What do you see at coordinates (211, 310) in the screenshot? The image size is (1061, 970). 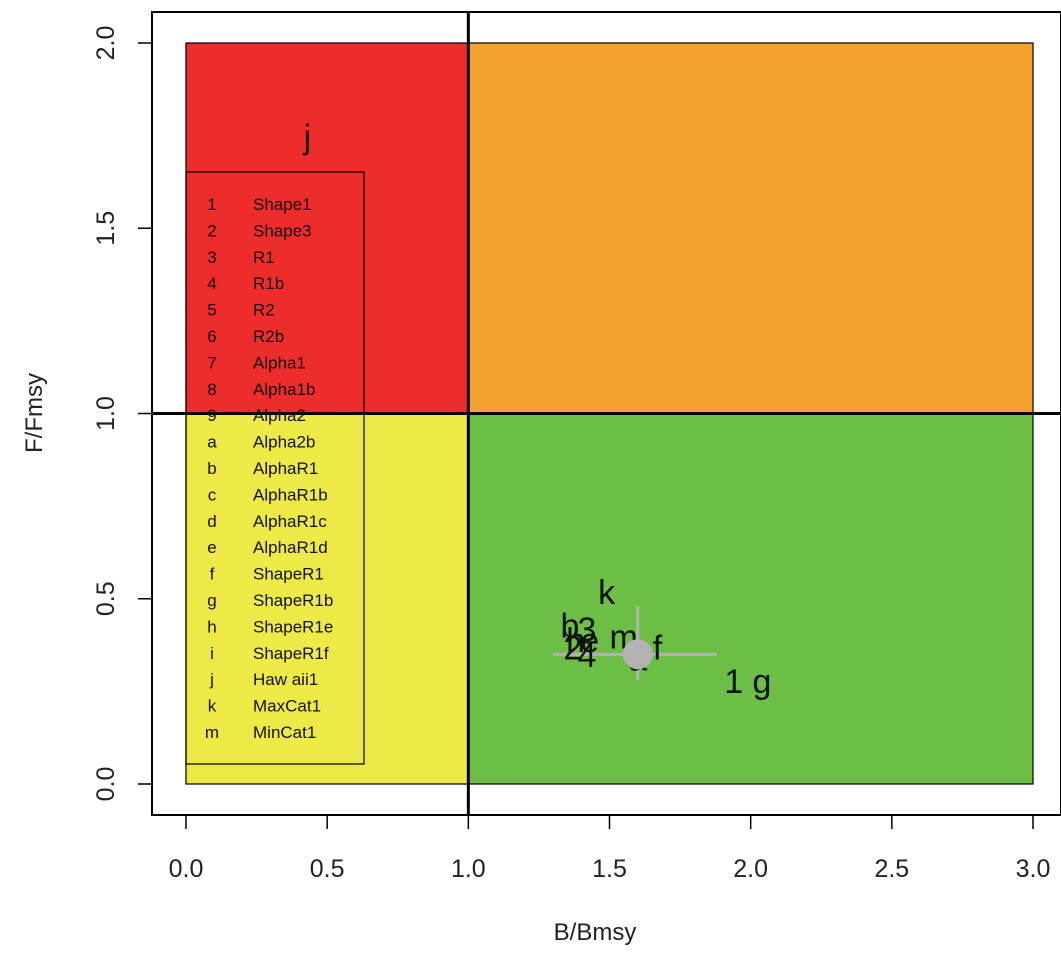 I see `legend-code: 5` at bounding box center [211, 310].